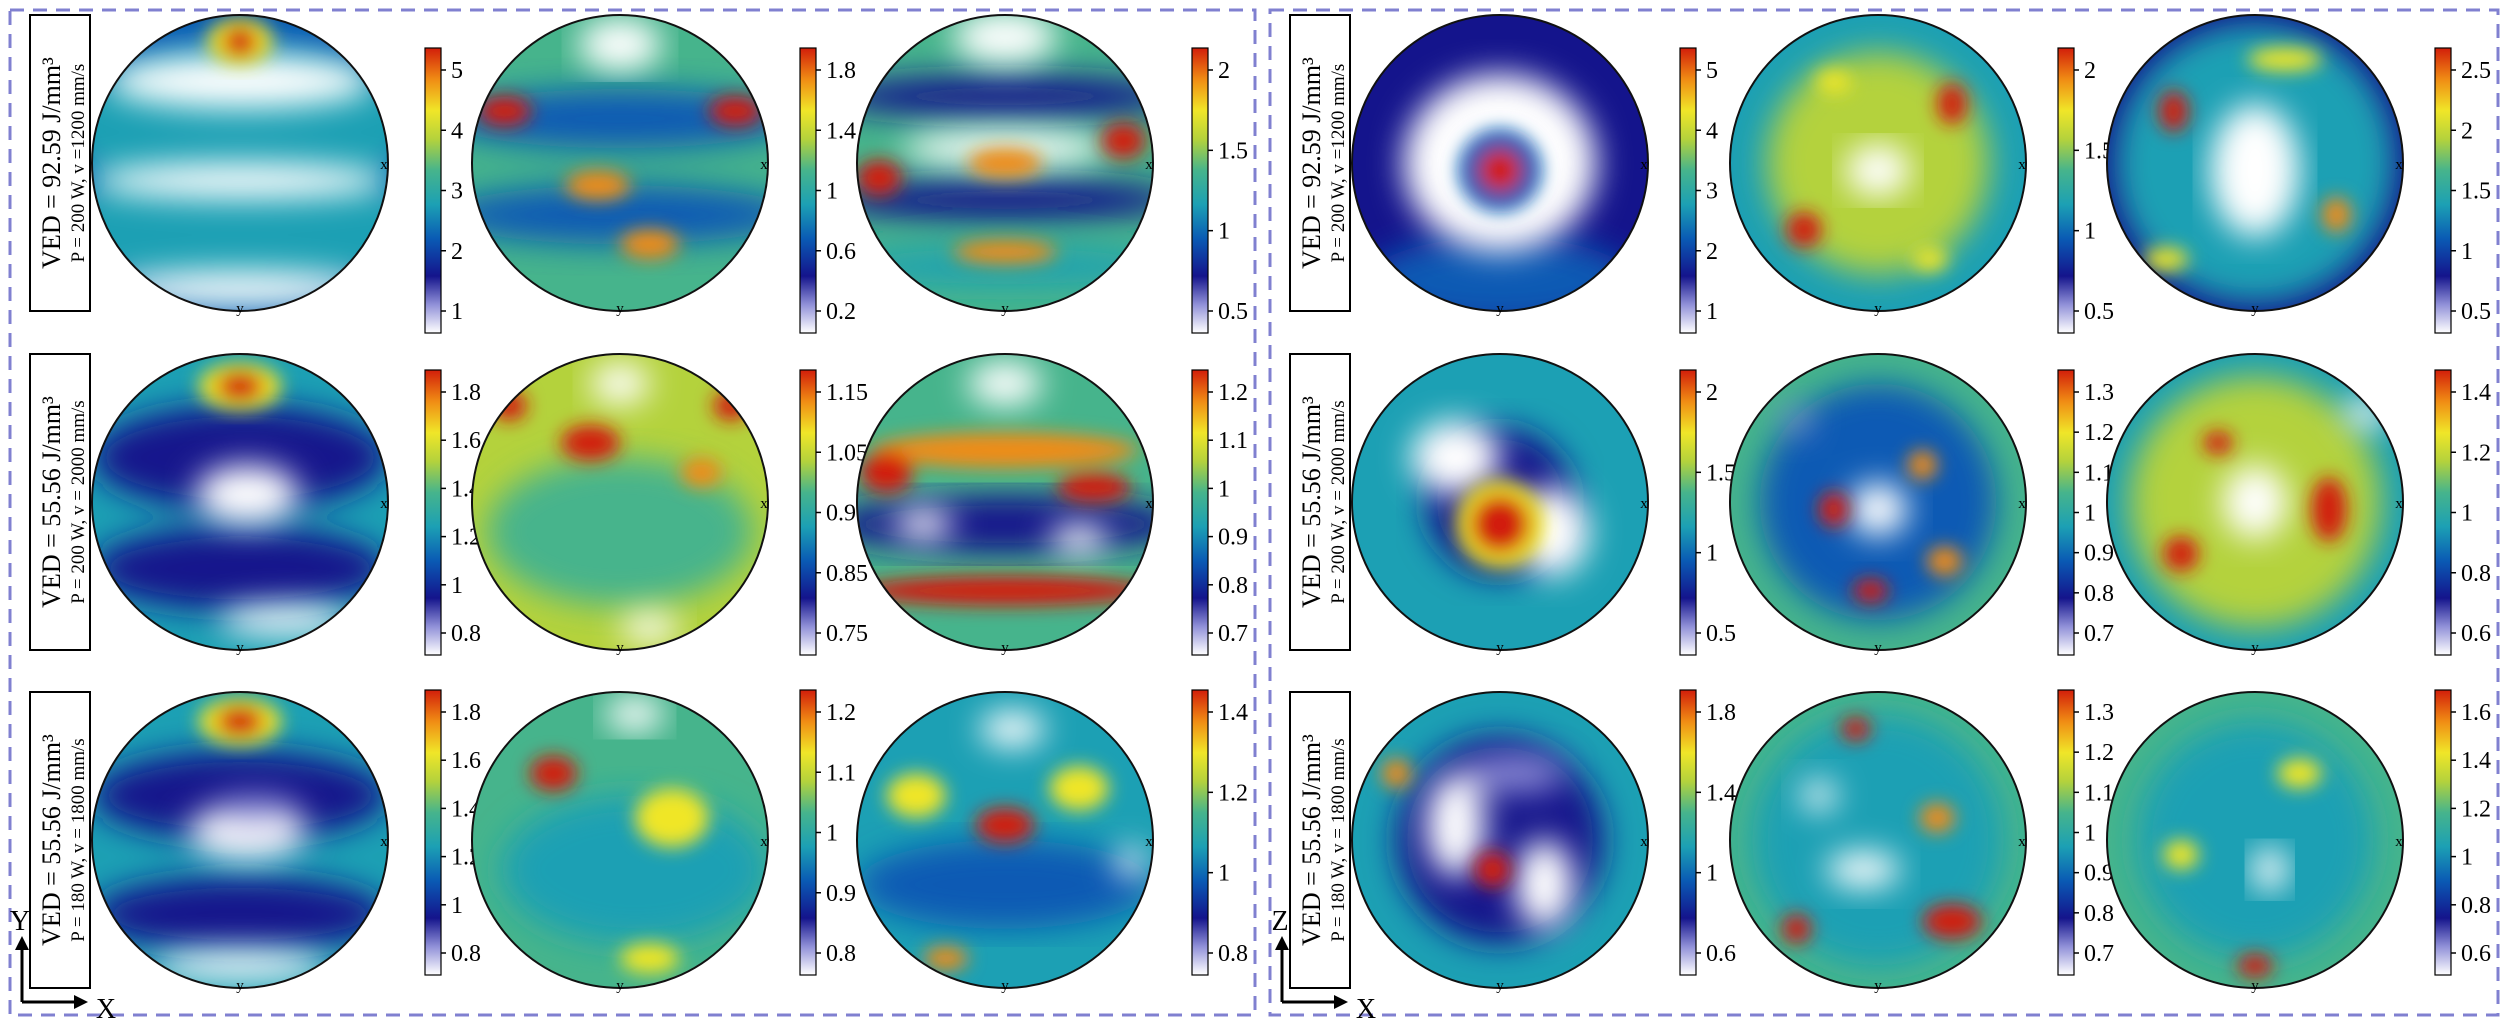  I want to click on pole-figure-b-r2-c2, so click(1878, 502).